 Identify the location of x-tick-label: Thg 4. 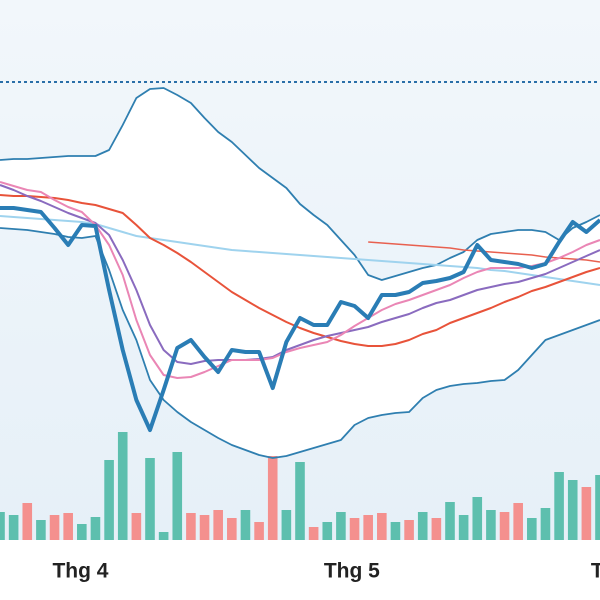
(80, 571).